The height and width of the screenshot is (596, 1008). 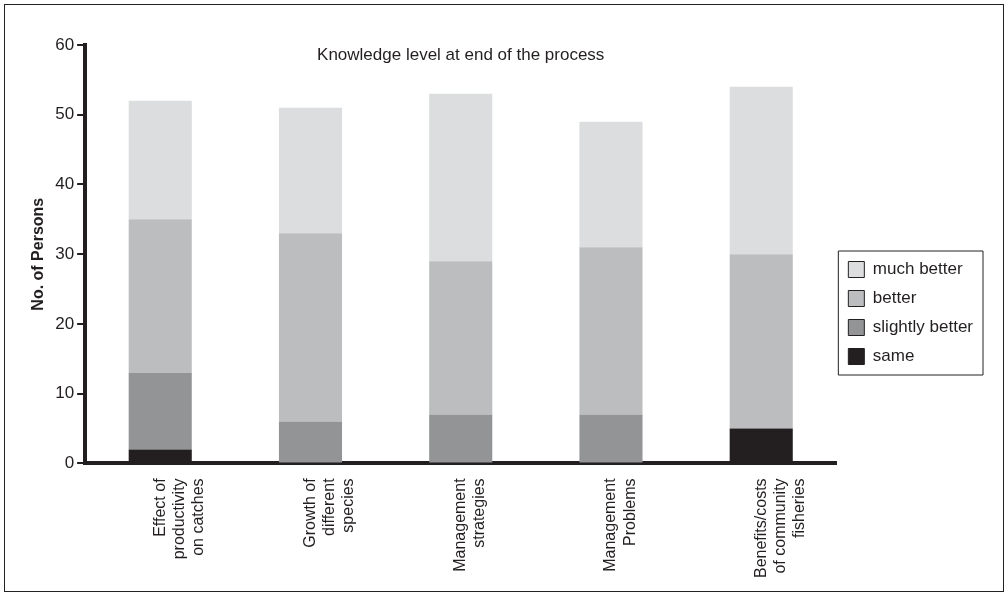 I want to click on y-tick-label: 20, so click(x=65, y=323).